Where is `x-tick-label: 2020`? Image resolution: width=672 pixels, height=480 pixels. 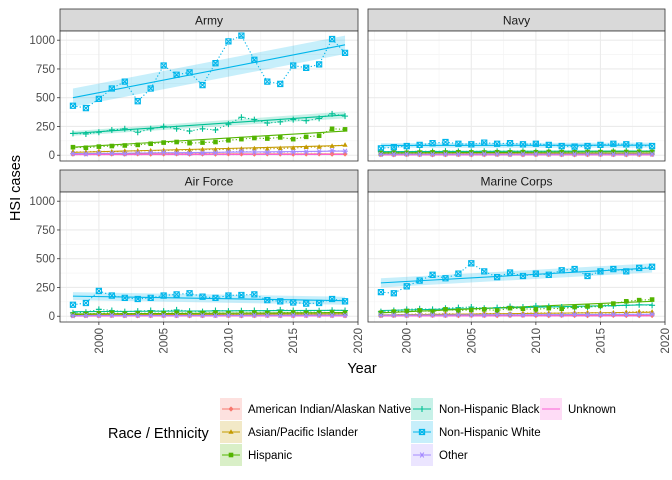 x-tick-label: 2020 is located at coordinates (666, 341).